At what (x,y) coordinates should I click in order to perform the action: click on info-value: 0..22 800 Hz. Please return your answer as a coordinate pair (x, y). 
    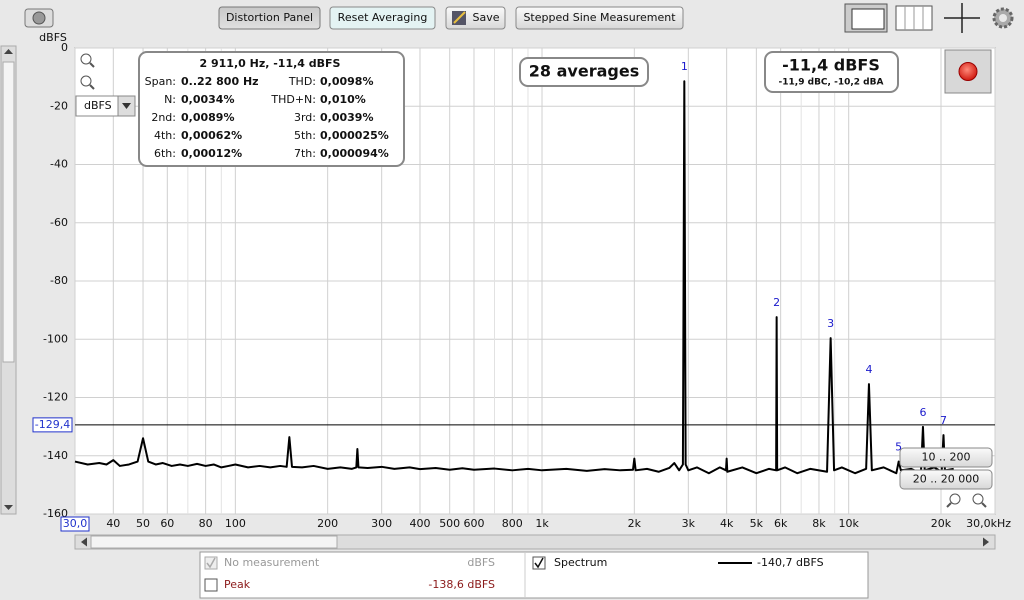
    Looking at the image, I should click on (220, 81).